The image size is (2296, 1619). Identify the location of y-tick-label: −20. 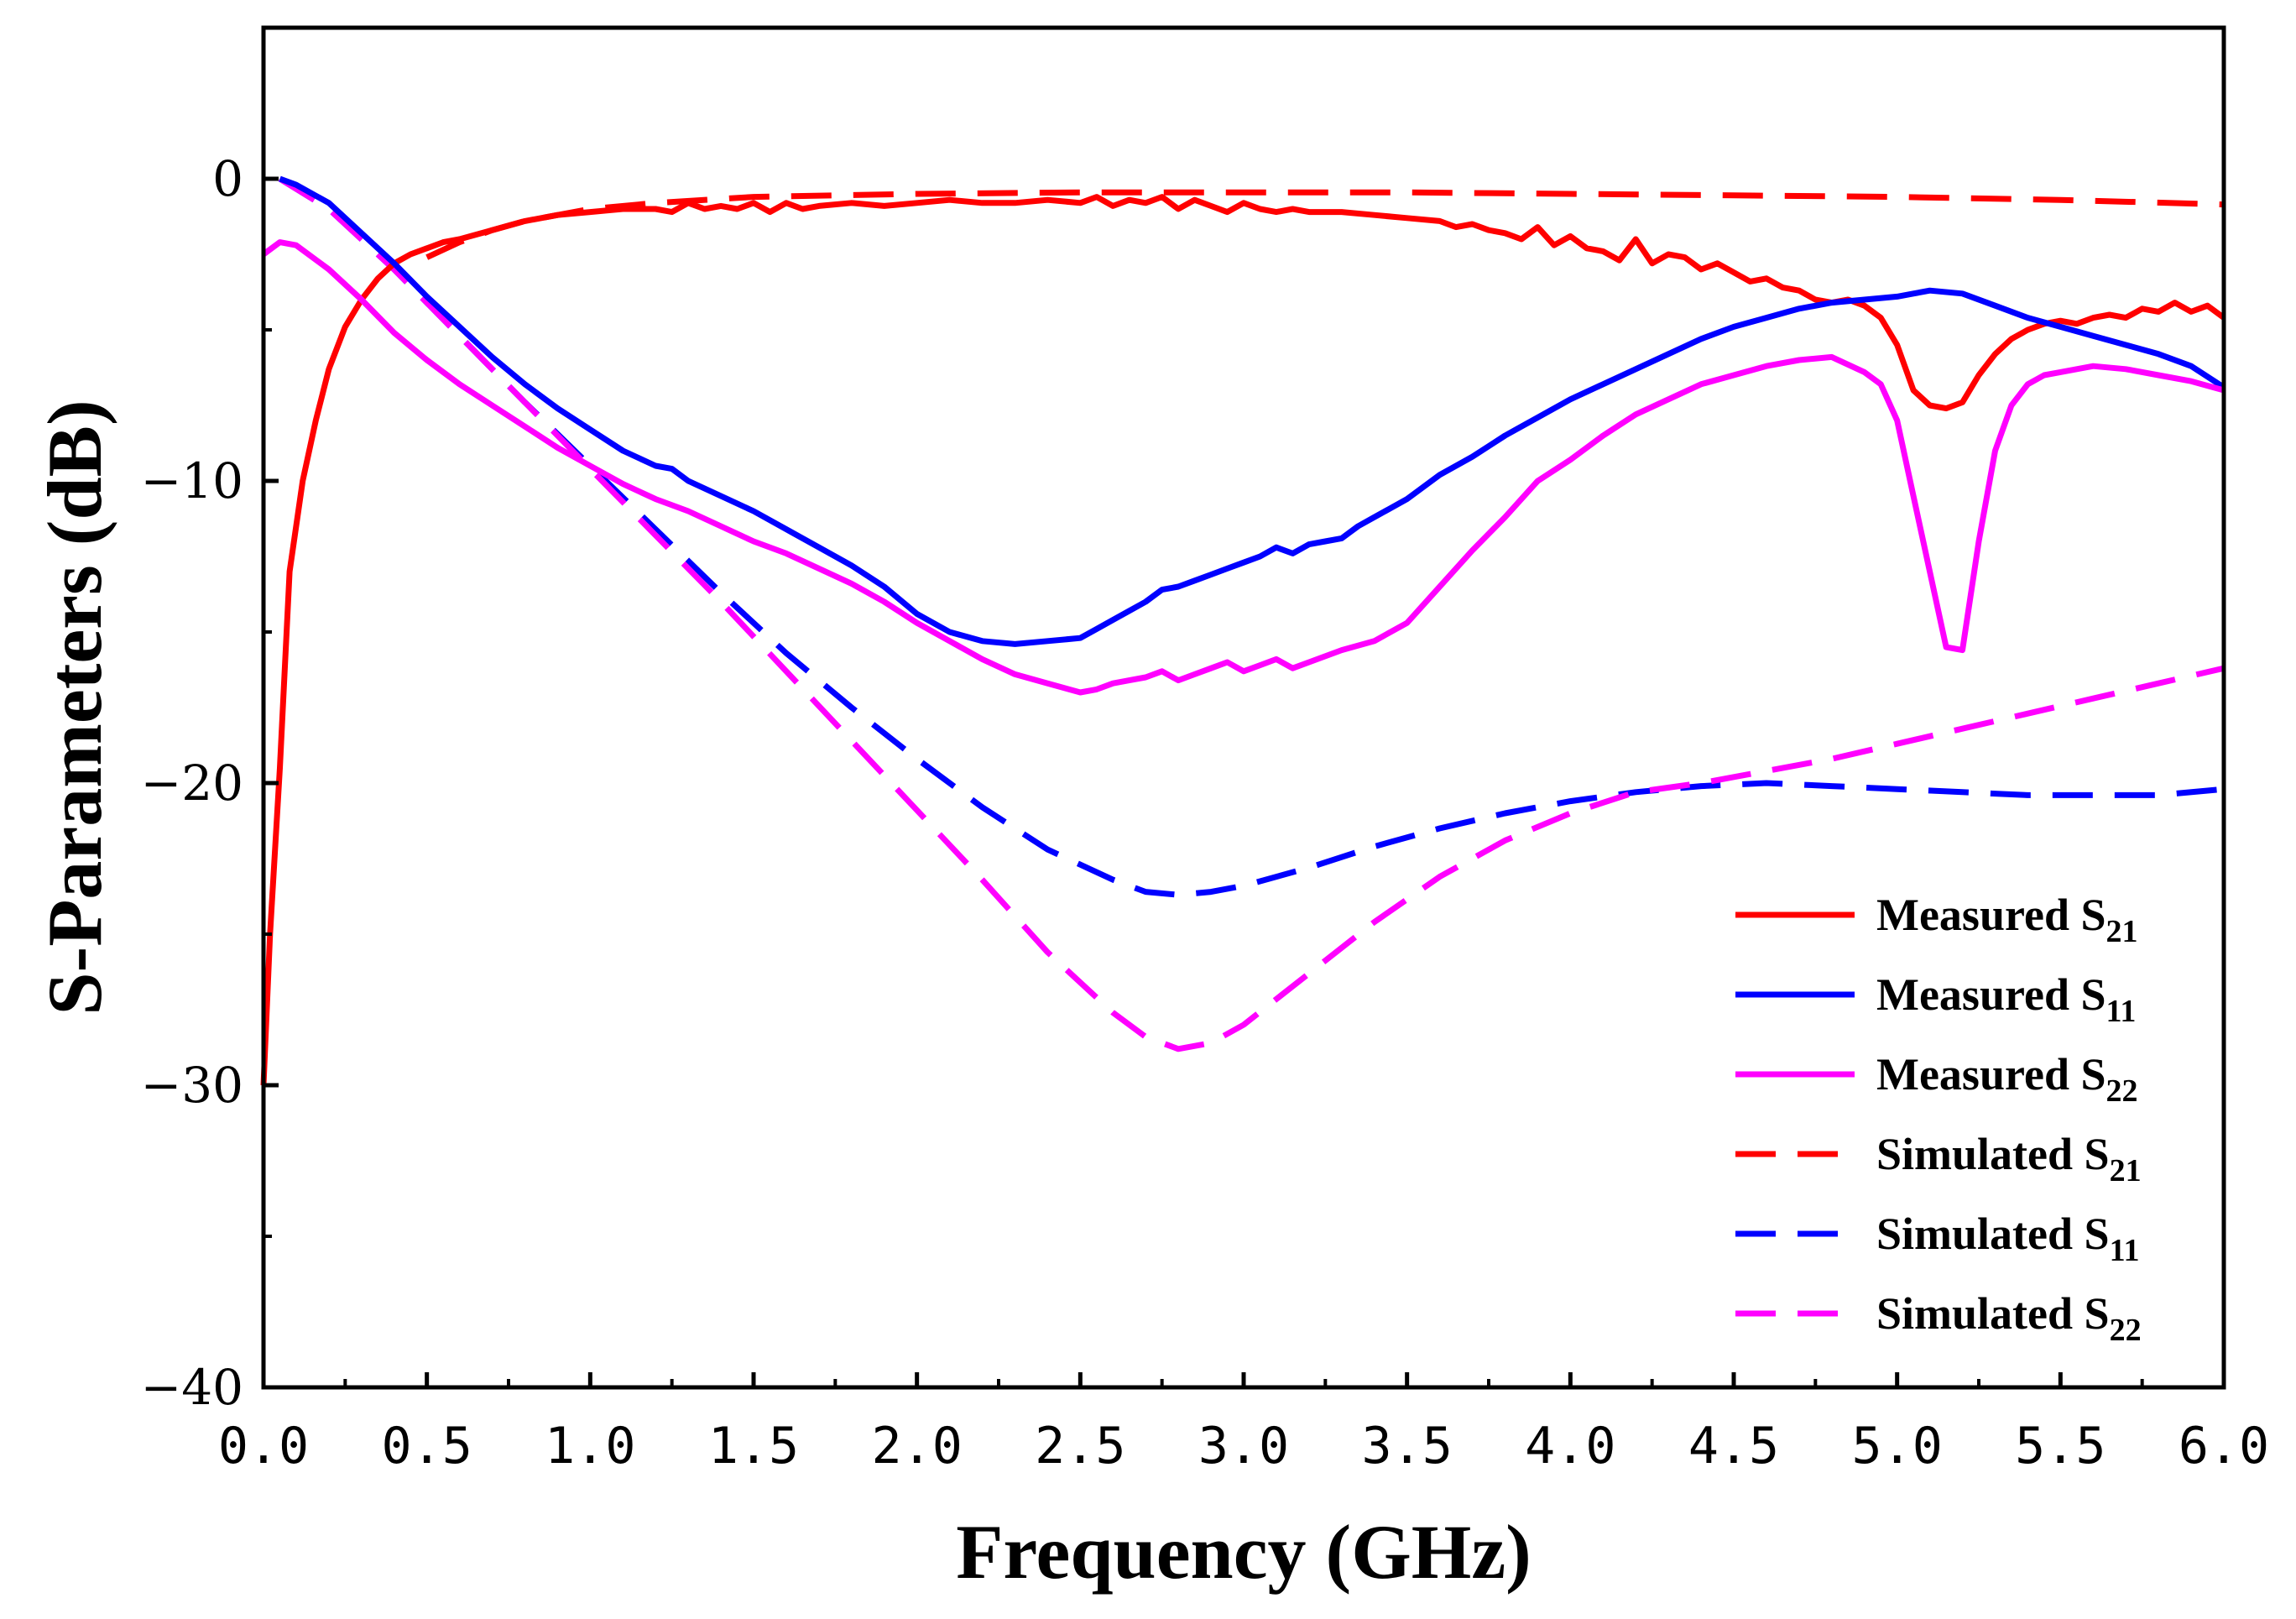
(192, 783).